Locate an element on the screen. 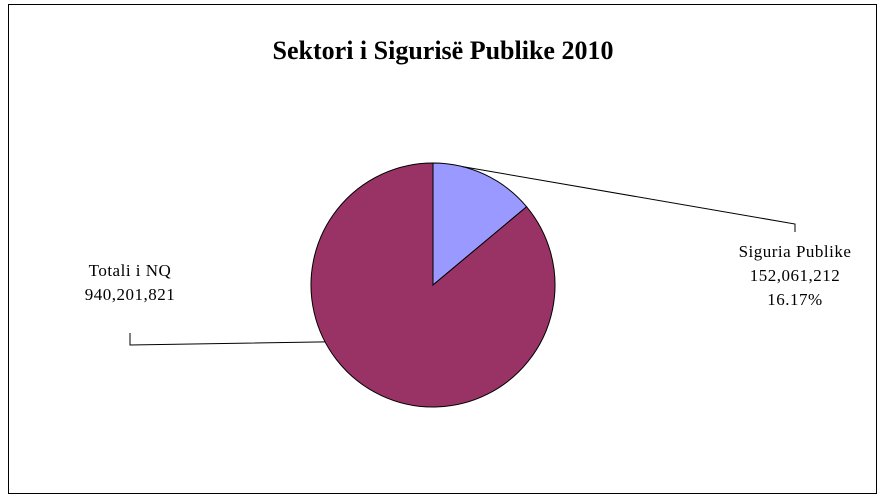  chart-title: Sektori i Sigurisë Publike 2010 is located at coordinates (443, 50).